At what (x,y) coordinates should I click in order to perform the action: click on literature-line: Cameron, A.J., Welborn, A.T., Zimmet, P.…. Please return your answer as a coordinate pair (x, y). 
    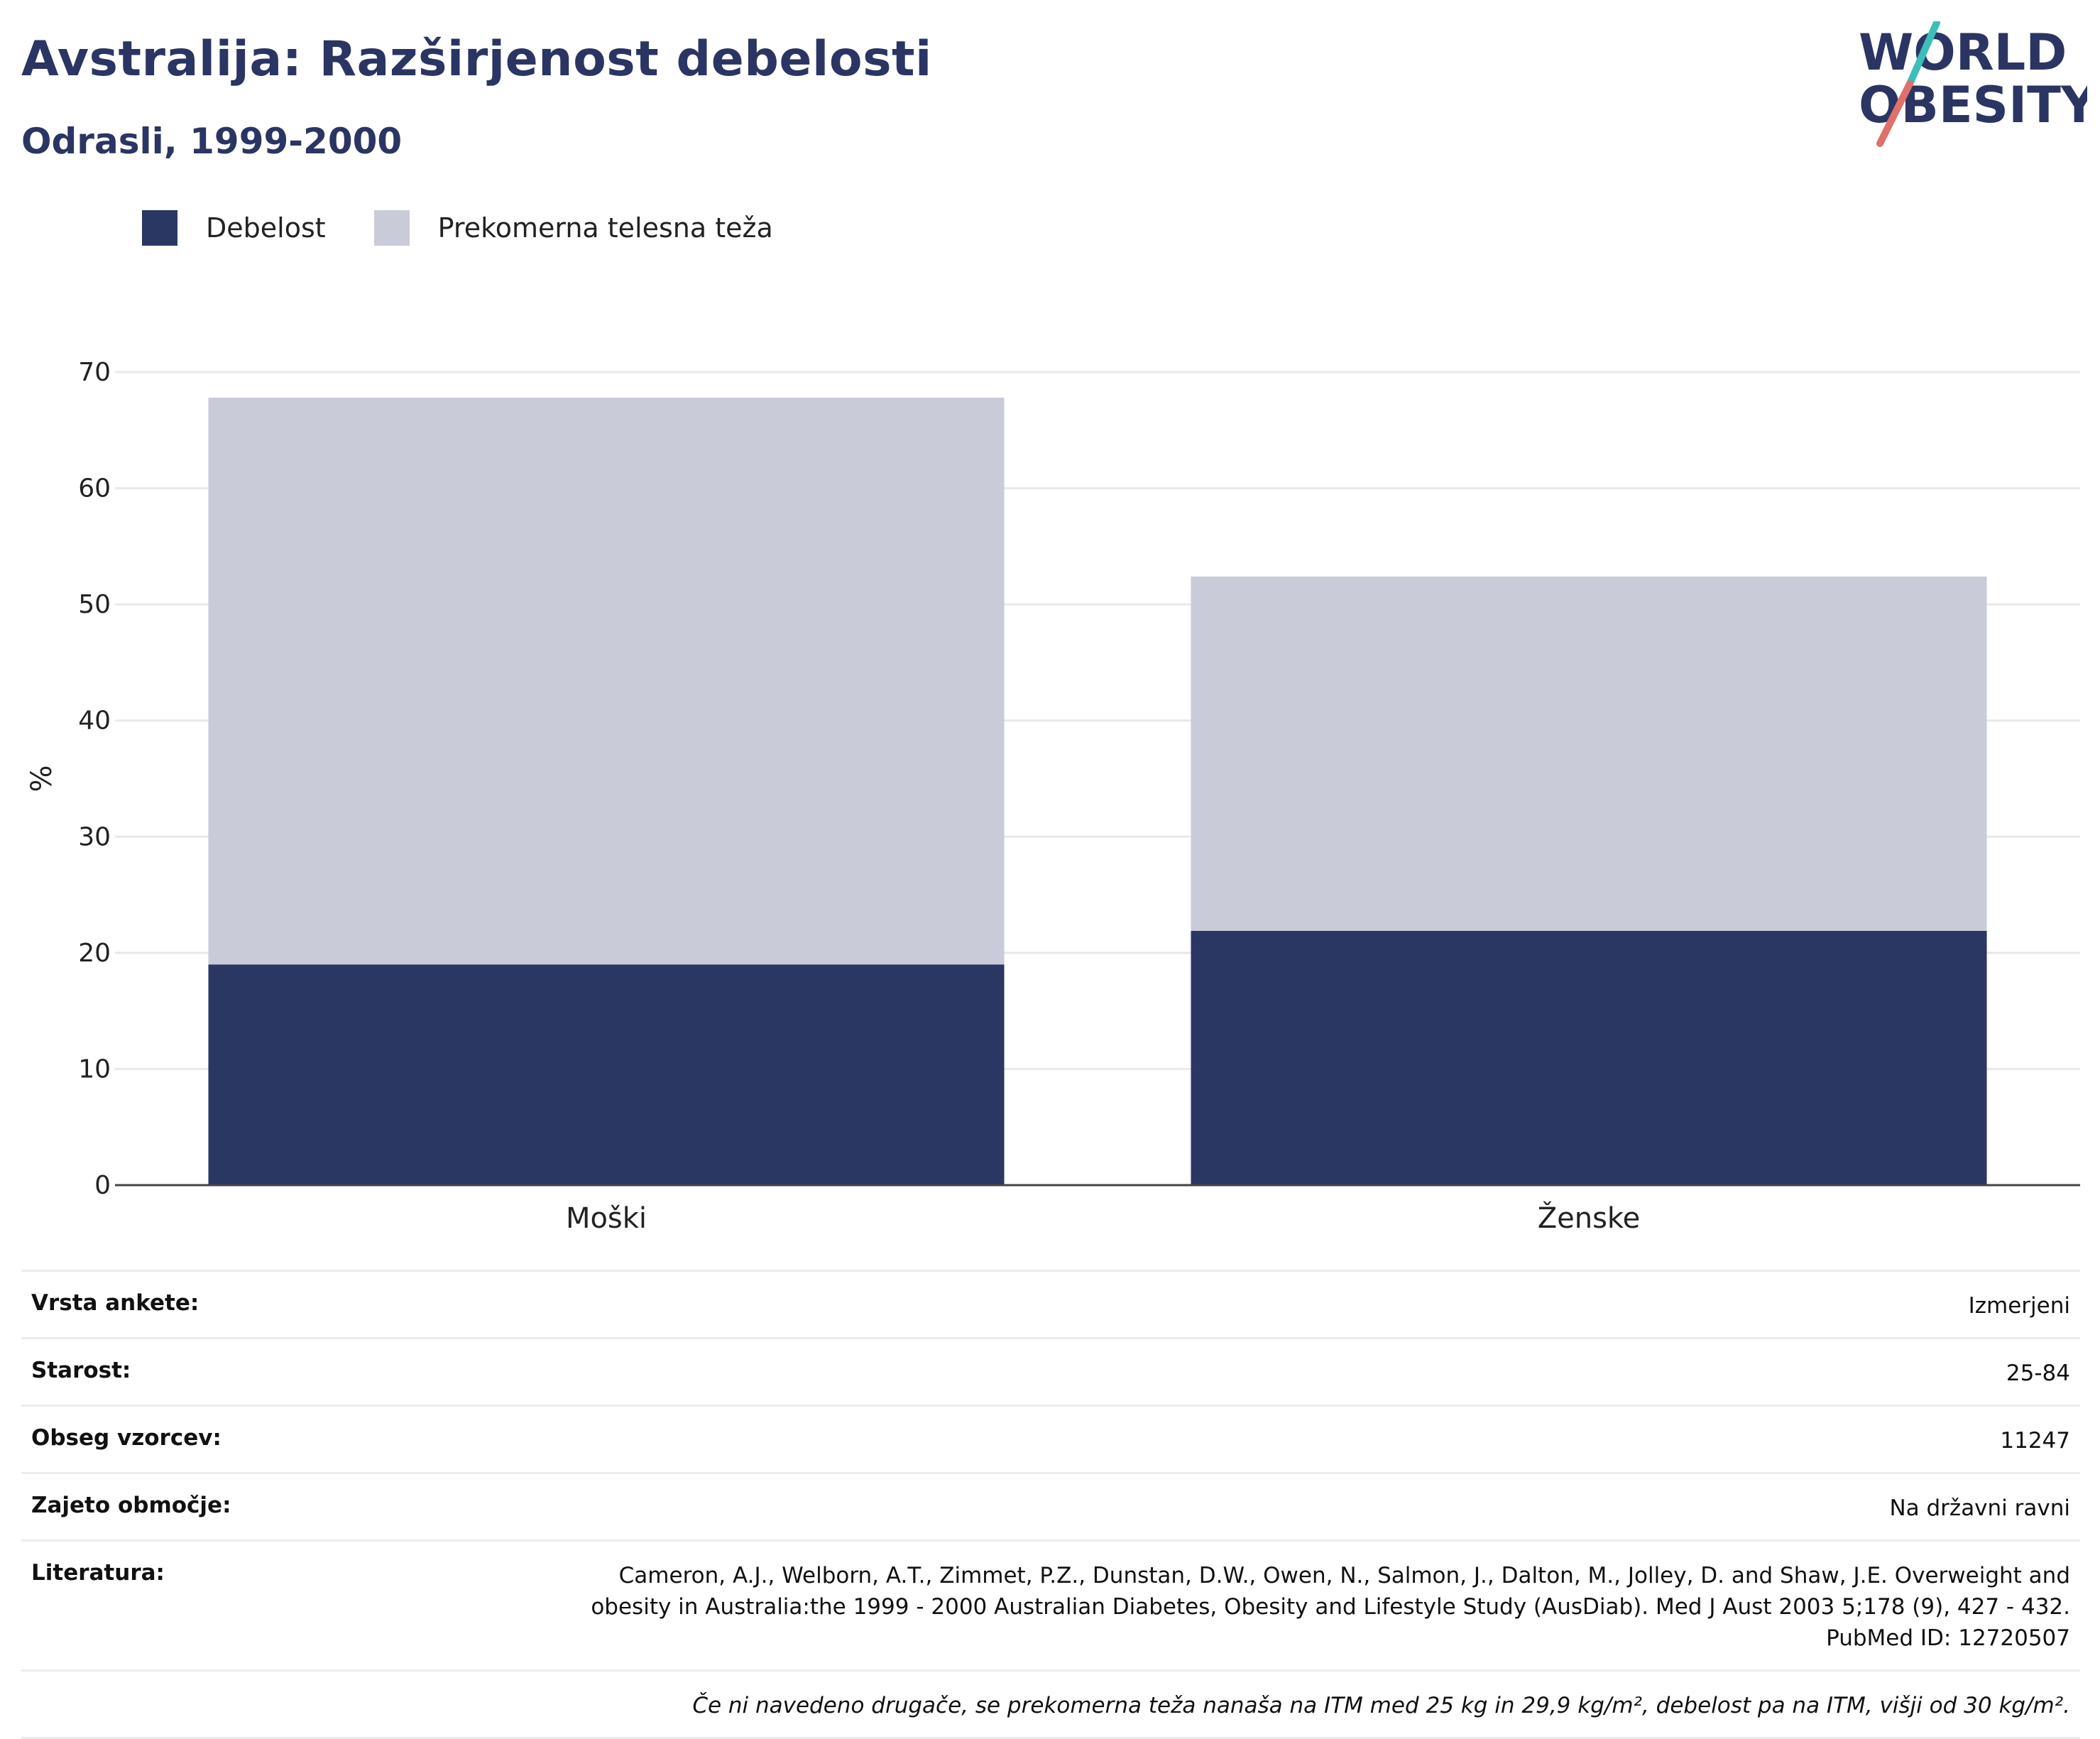
    Looking at the image, I should click on (1344, 1576).